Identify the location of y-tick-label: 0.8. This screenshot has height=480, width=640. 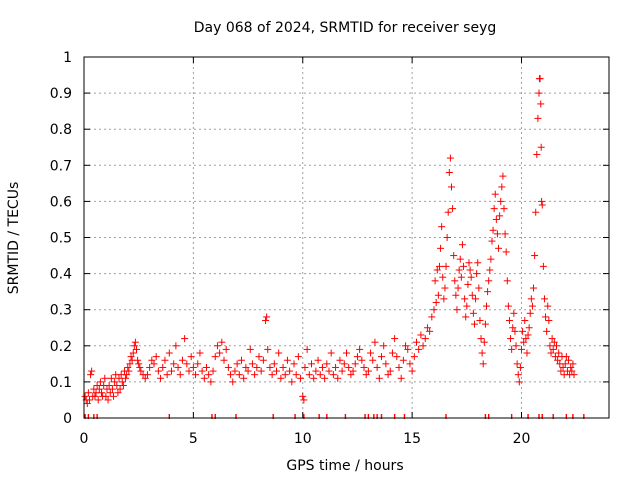
(61, 130).